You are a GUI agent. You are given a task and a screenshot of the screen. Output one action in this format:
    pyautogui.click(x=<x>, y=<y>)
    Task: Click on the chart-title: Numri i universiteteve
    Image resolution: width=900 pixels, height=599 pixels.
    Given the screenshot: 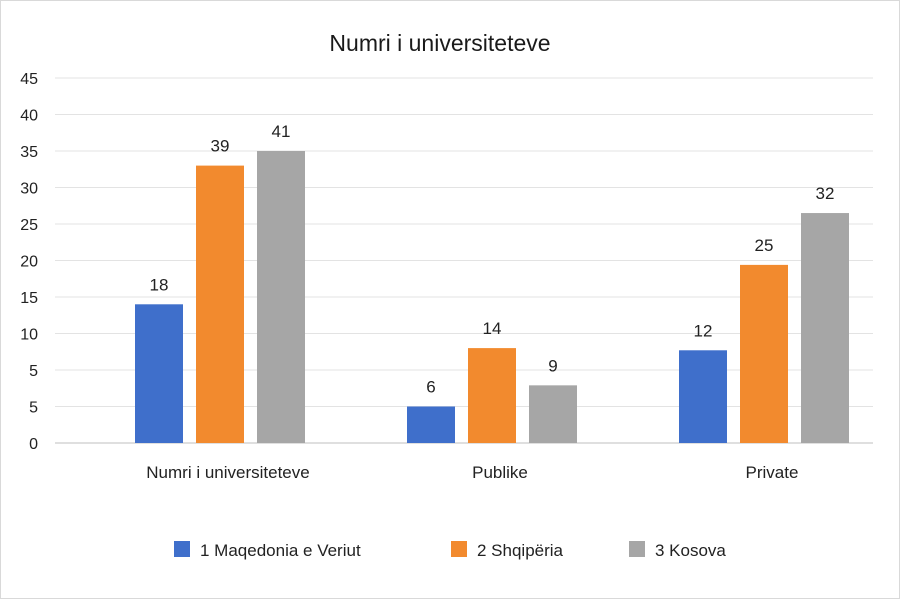 What is the action you would take?
    pyautogui.click(x=439, y=43)
    